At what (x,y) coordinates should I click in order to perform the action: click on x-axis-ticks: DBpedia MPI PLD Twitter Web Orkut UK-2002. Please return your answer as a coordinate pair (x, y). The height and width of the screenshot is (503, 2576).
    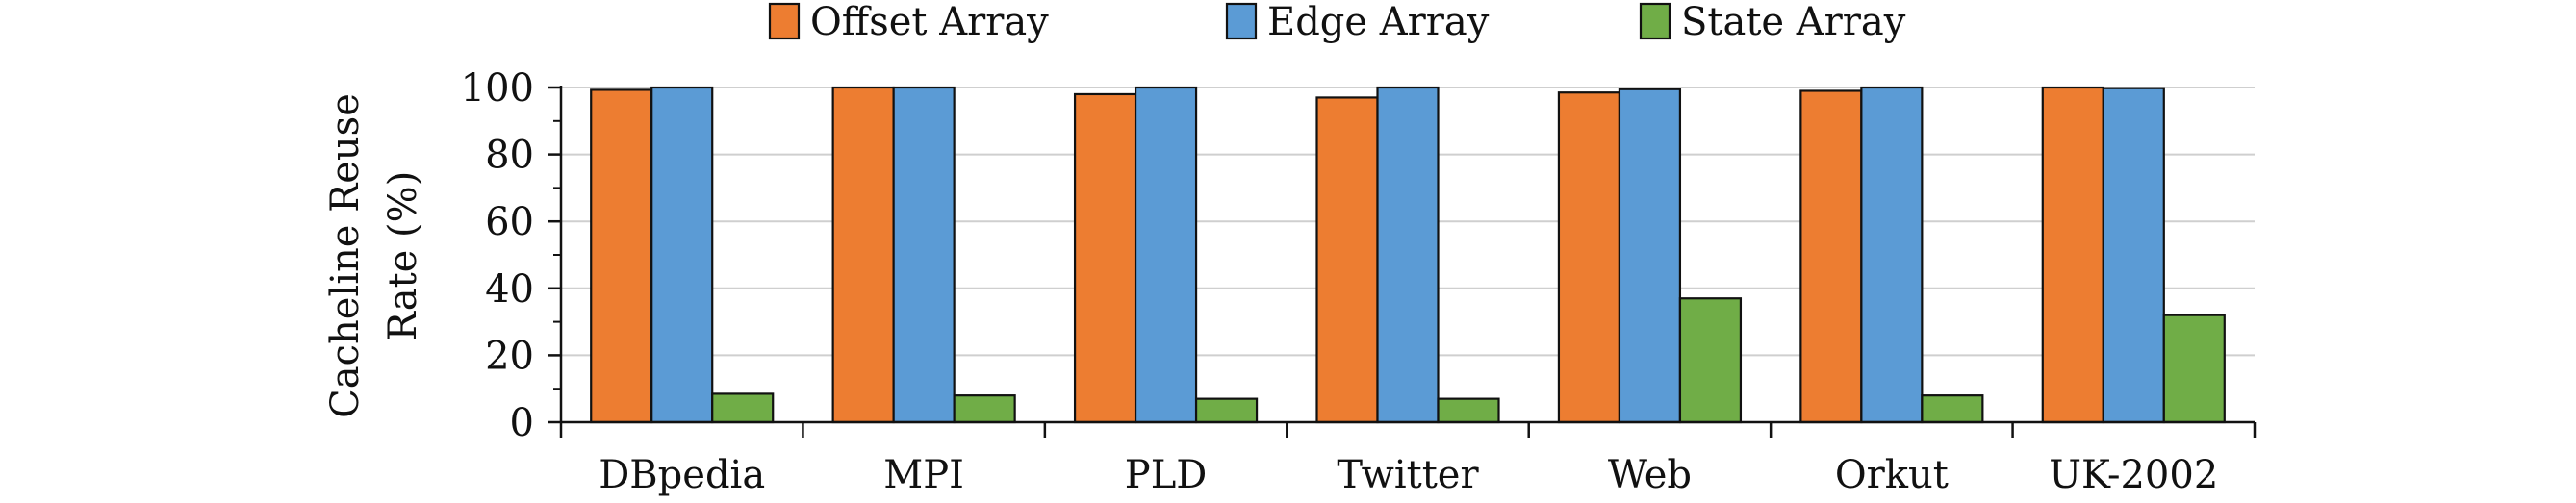
    Looking at the image, I should click on (1408, 459).